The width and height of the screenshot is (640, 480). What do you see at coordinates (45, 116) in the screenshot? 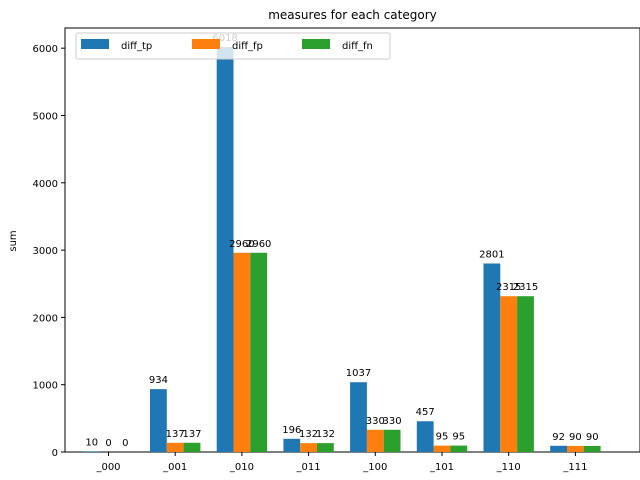
I see `y-tick-label: 5000` at bounding box center [45, 116].